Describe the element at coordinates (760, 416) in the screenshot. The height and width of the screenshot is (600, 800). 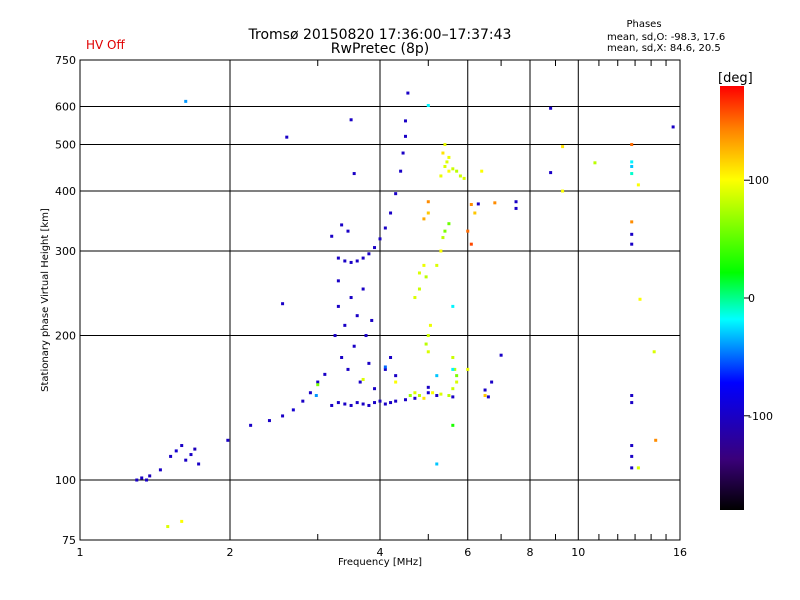
I see `colorbar-tick-label: -100` at that location.